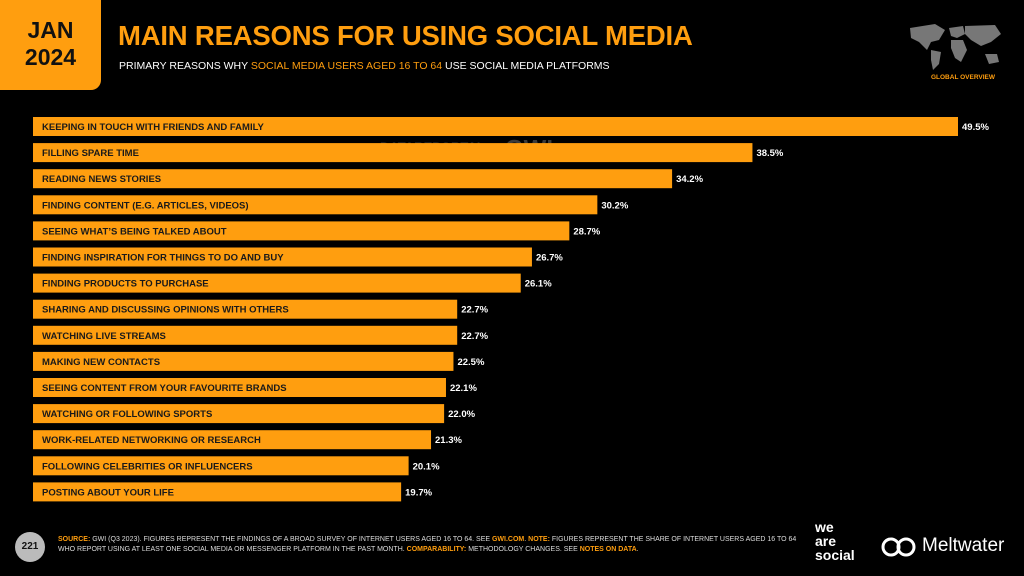 This screenshot has height=576, width=1024. I want to click on value-label: 34.2%, so click(689, 179).